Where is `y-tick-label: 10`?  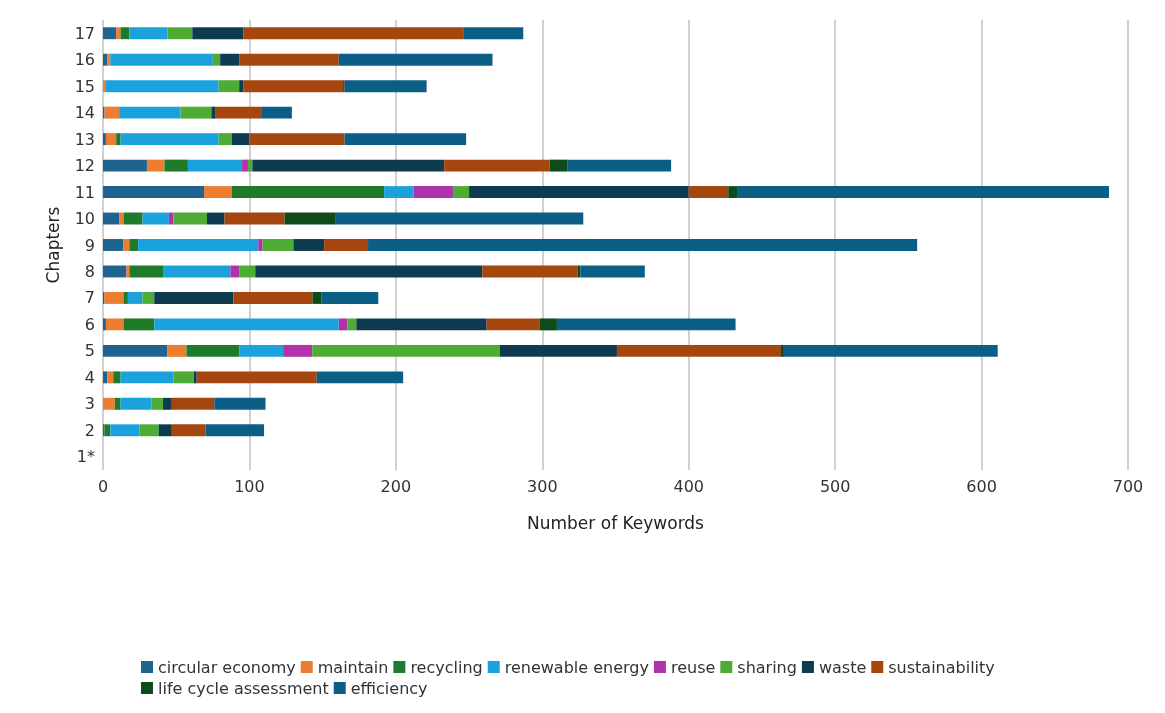 y-tick-label: 10 is located at coordinates (84, 219).